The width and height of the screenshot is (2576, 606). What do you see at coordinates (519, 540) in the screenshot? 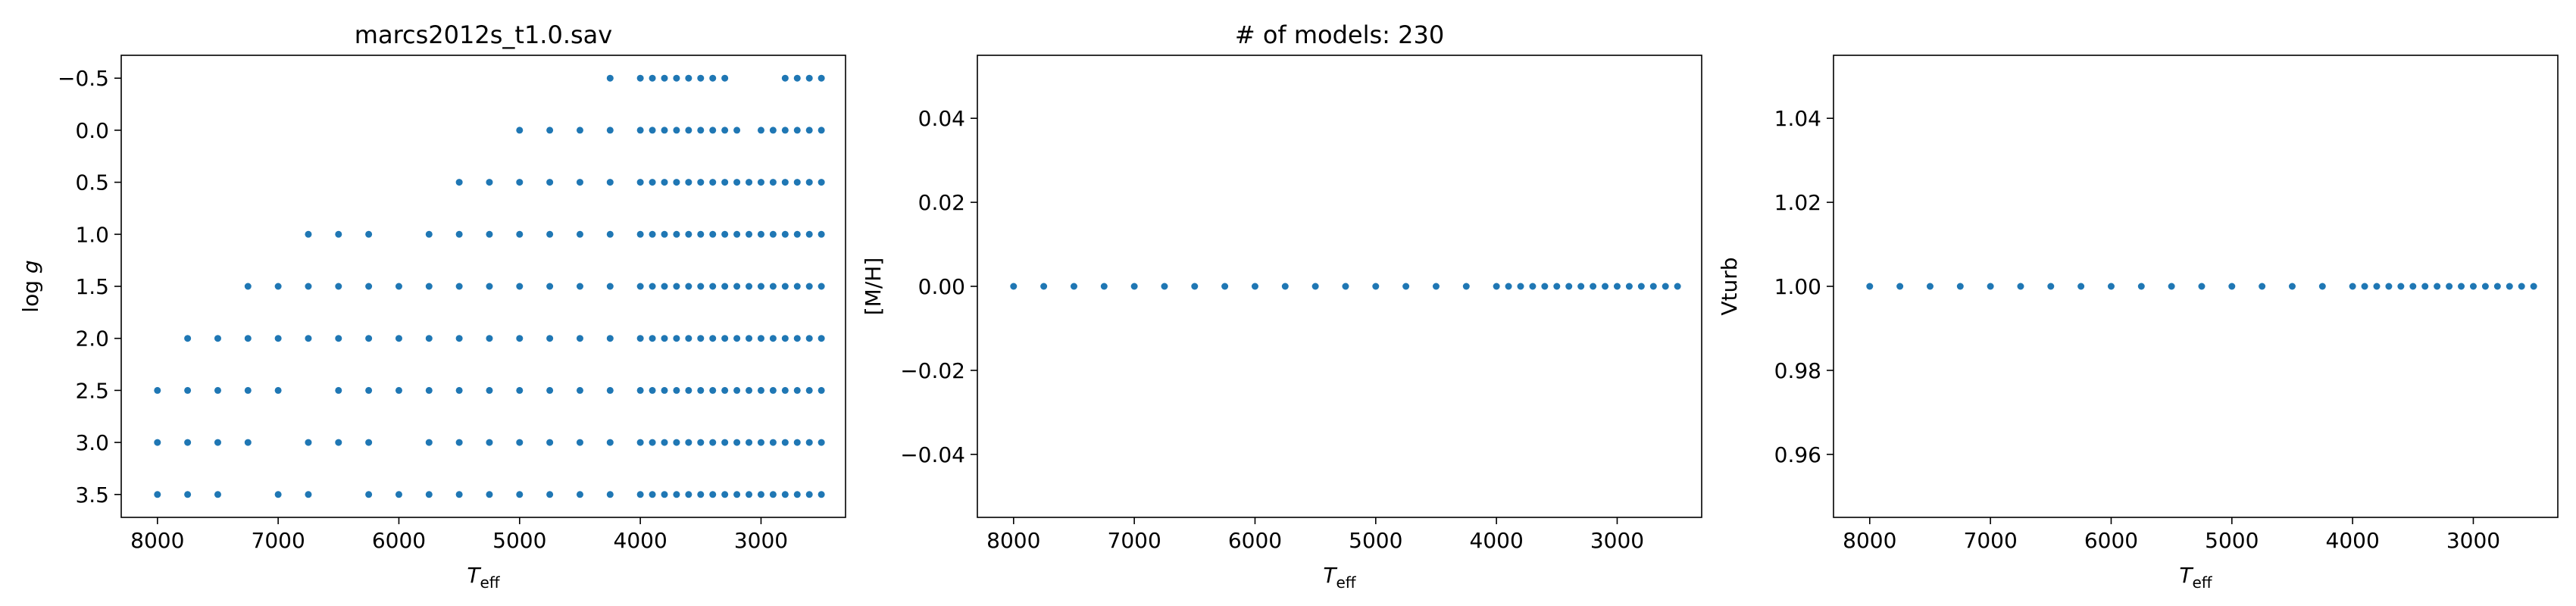
I see `x-tick-label: 5000` at bounding box center [519, 540].